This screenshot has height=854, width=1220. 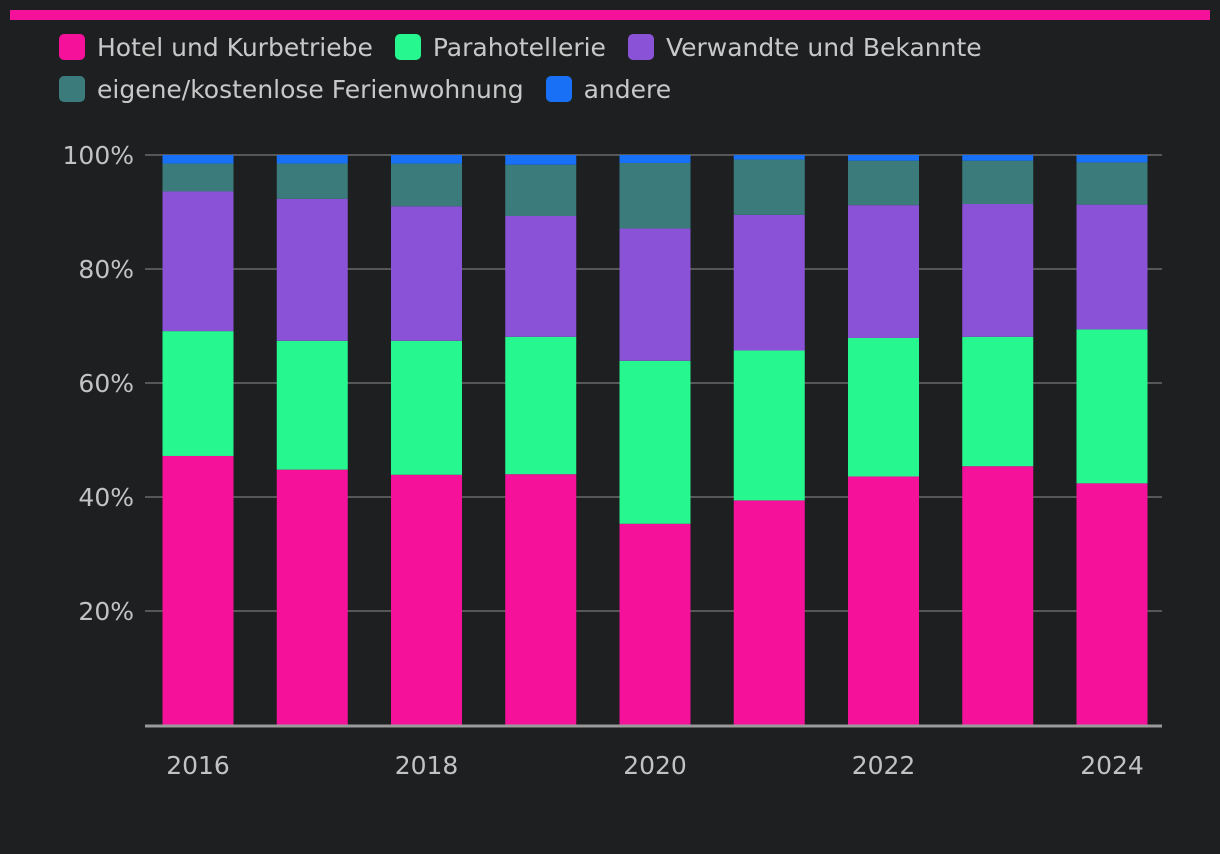 I want to click on legend-row-2: eigene/kostenlose Ferienwohnung andere, so click(x=559, y=89).